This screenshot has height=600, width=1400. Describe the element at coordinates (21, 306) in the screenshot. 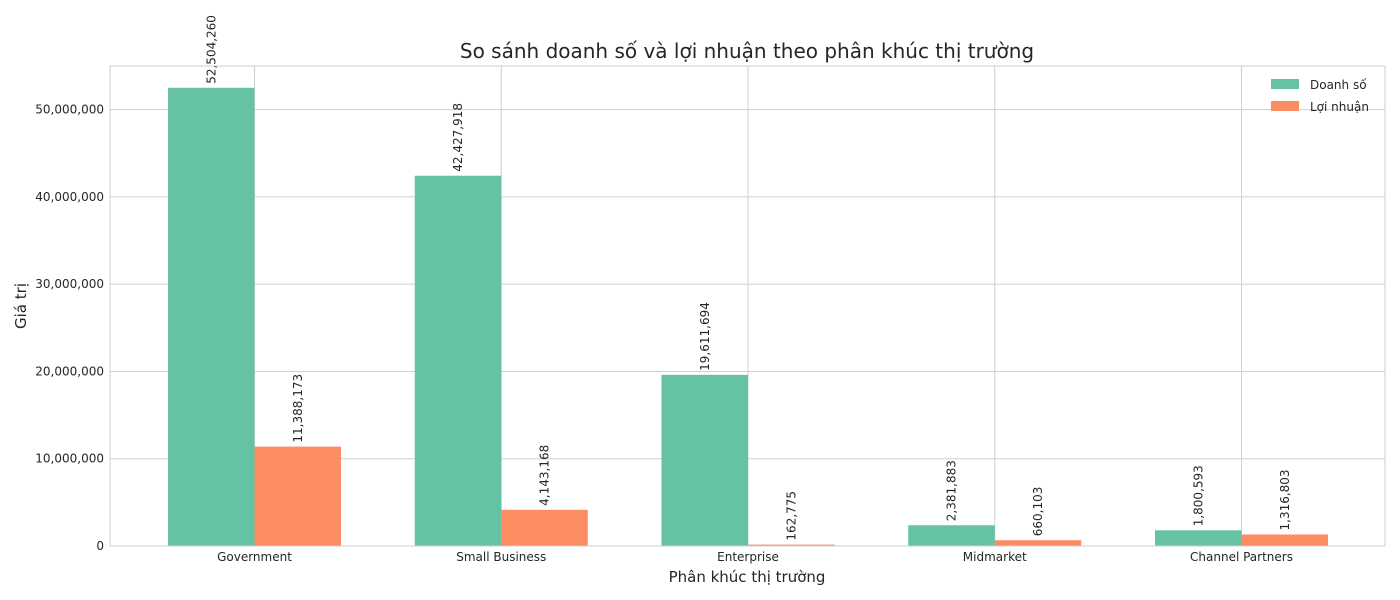

I see `y-axis-label: Giá trị` at that location.